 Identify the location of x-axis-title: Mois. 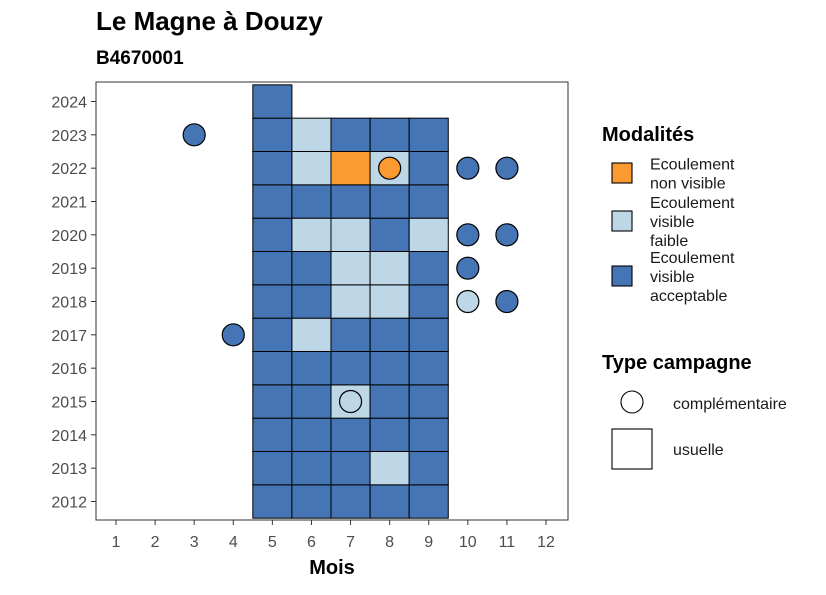
(332, 568).